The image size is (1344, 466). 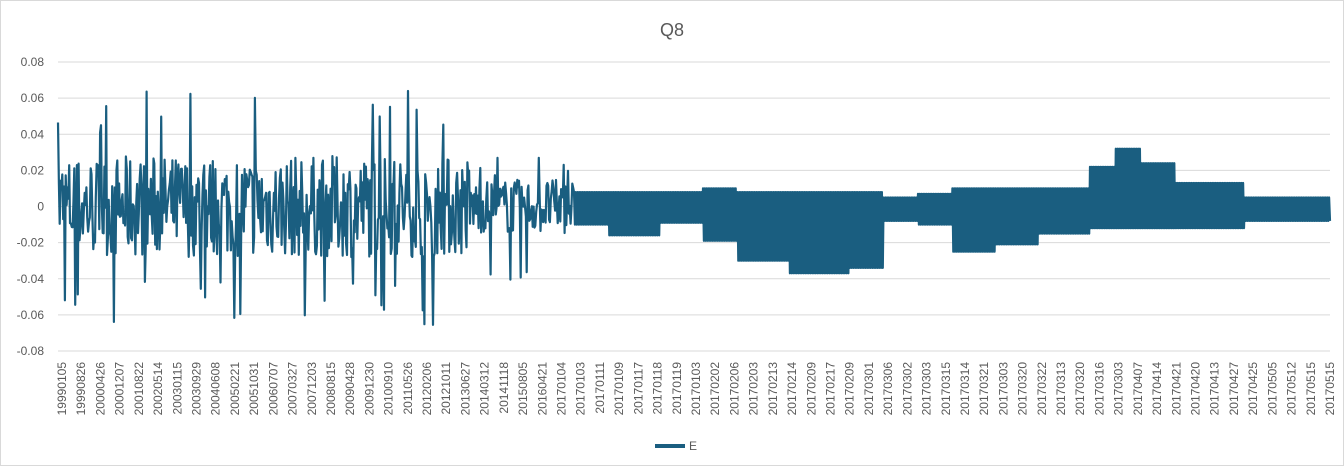 I want to click on x-tick-label: 20170313, so click(x=1061, y=389).